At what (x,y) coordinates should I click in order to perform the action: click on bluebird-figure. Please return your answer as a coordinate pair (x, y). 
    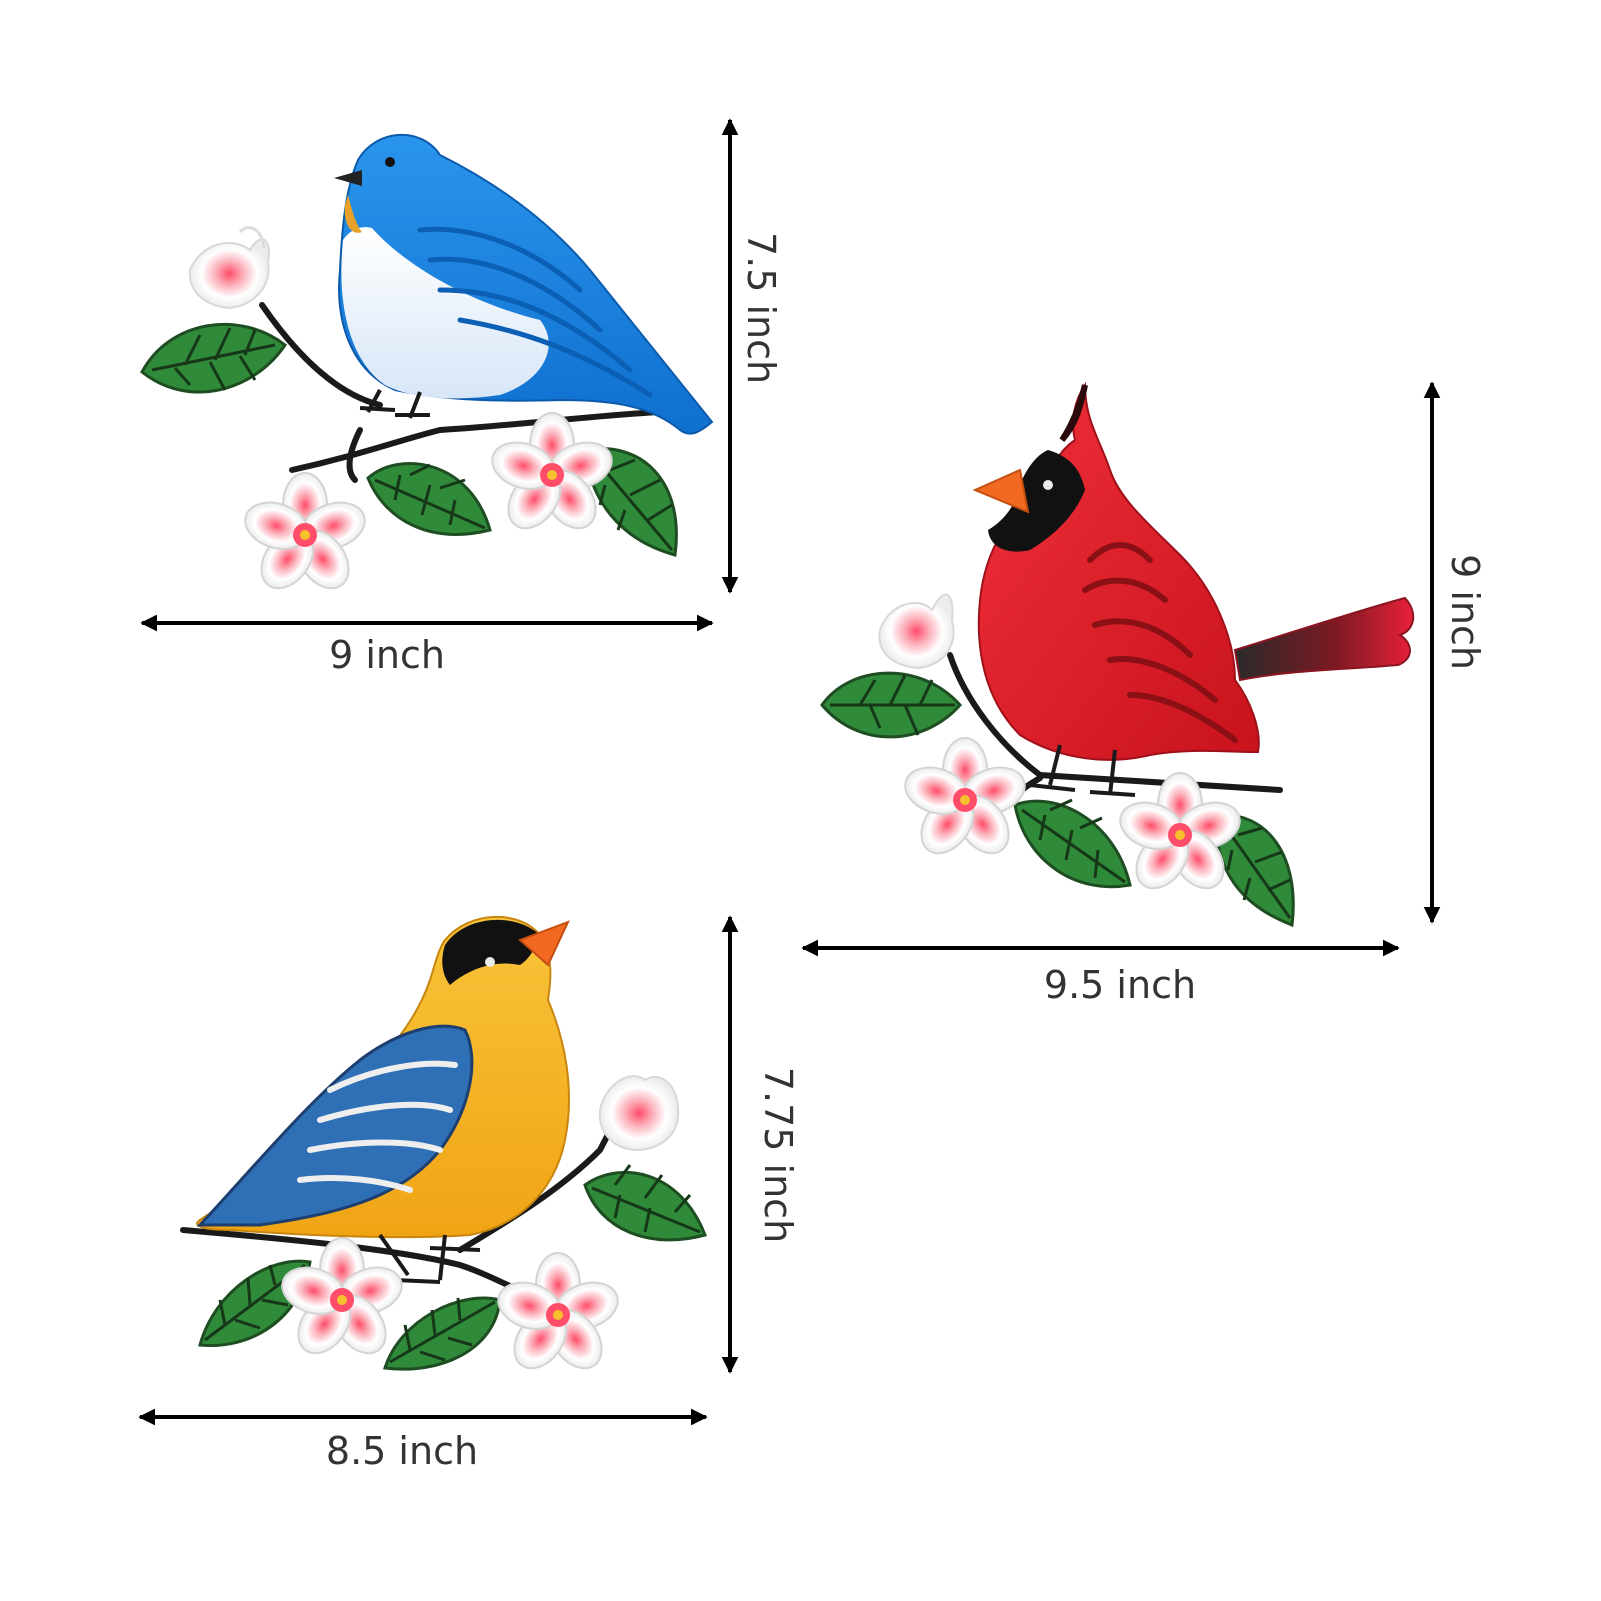
    Looking at the image, I should click on (427, 361).